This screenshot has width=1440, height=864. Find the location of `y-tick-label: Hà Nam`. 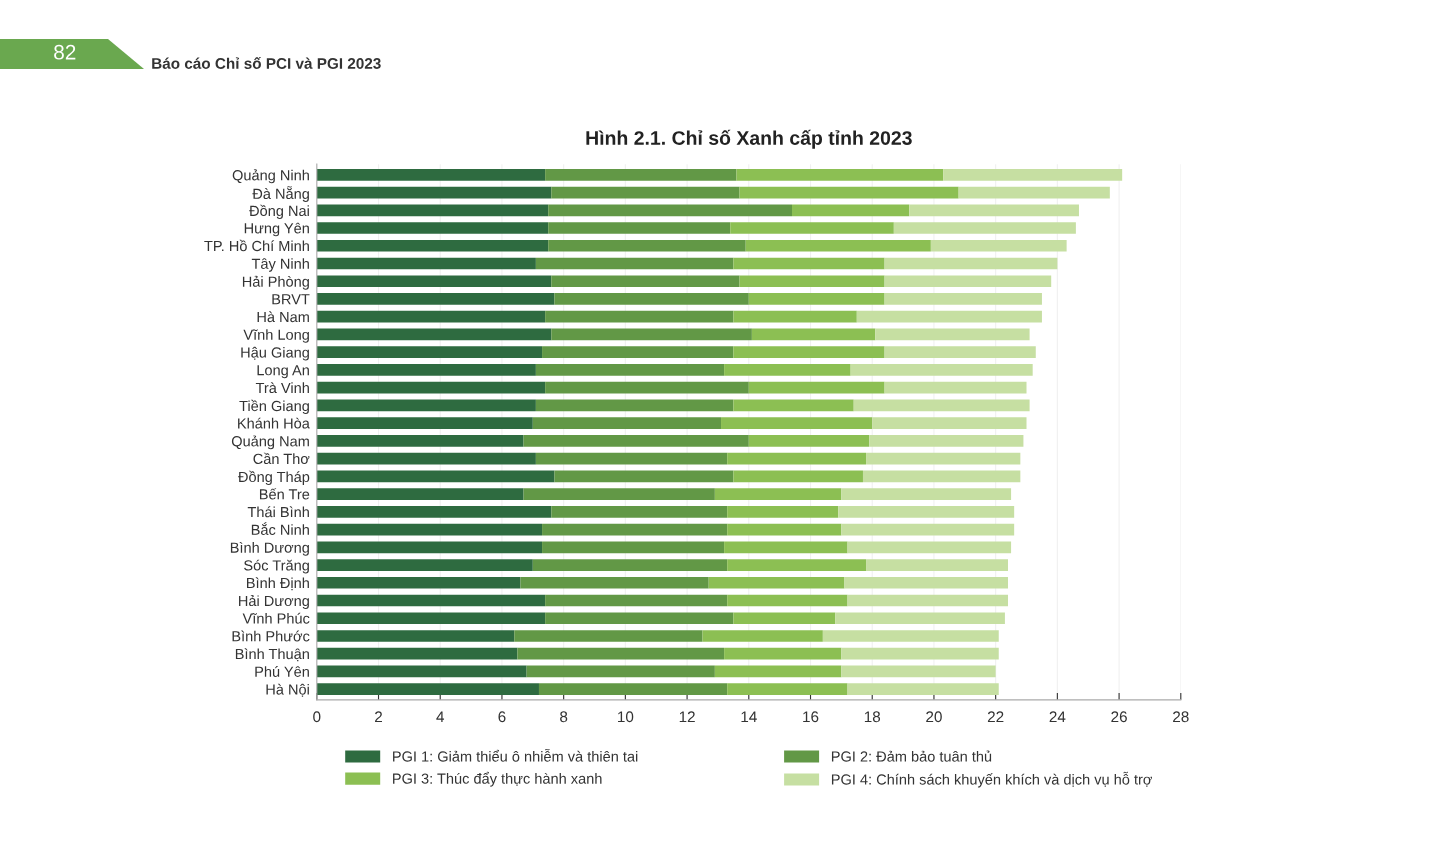

y-tick-label: Hà Nam is located at coordinates (283, 317).